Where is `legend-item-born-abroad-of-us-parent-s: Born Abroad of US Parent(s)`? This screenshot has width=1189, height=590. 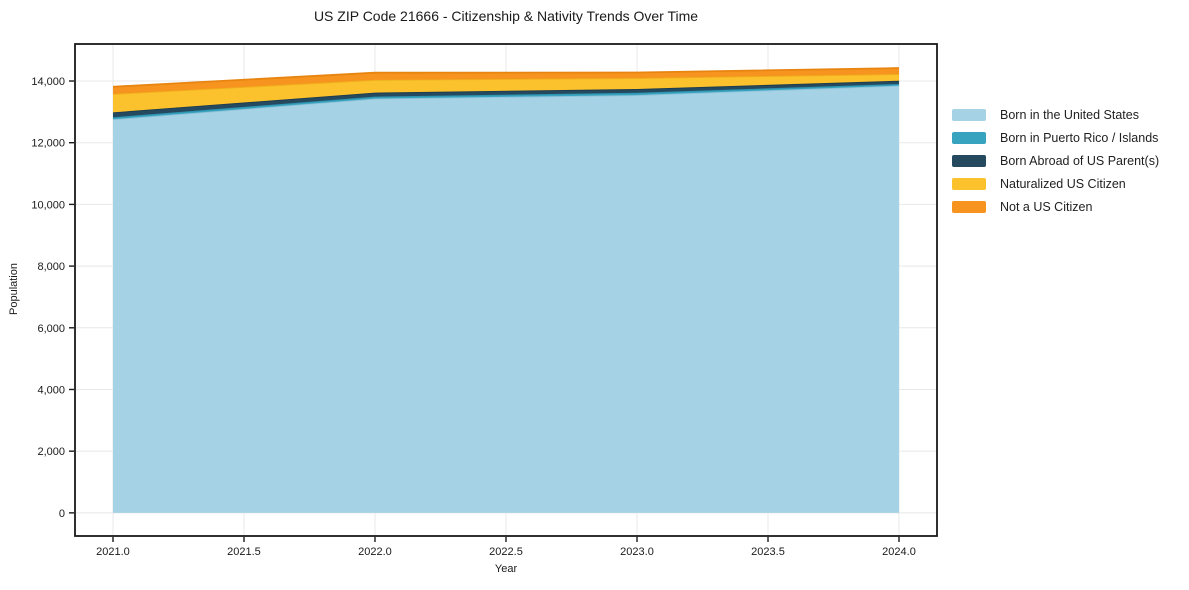
legend-item-born-abroad-of-us-parent-s: Born Abroad of US Parent(s) is located at coordinates (1055, 160).